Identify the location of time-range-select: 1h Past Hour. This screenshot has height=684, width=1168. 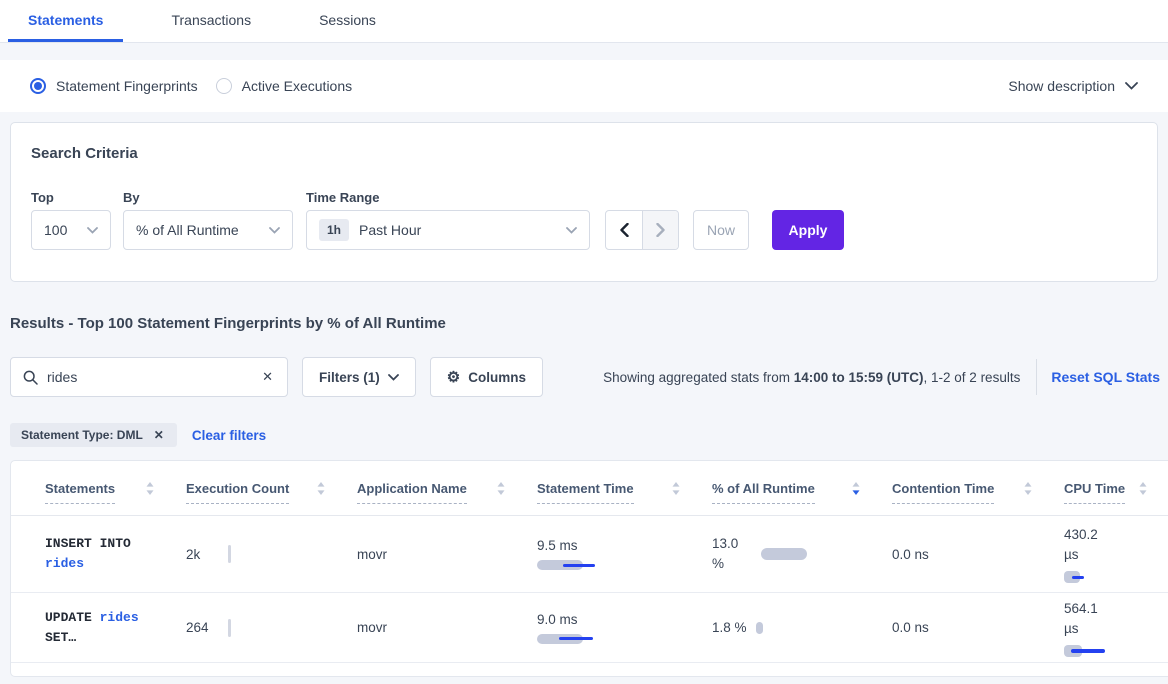
(448, 230).